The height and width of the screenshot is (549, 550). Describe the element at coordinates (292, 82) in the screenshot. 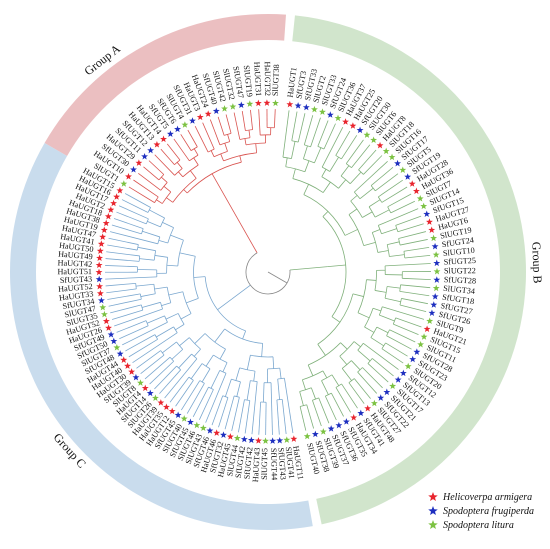

I see `leaf-label: HaUGT1` at that location.